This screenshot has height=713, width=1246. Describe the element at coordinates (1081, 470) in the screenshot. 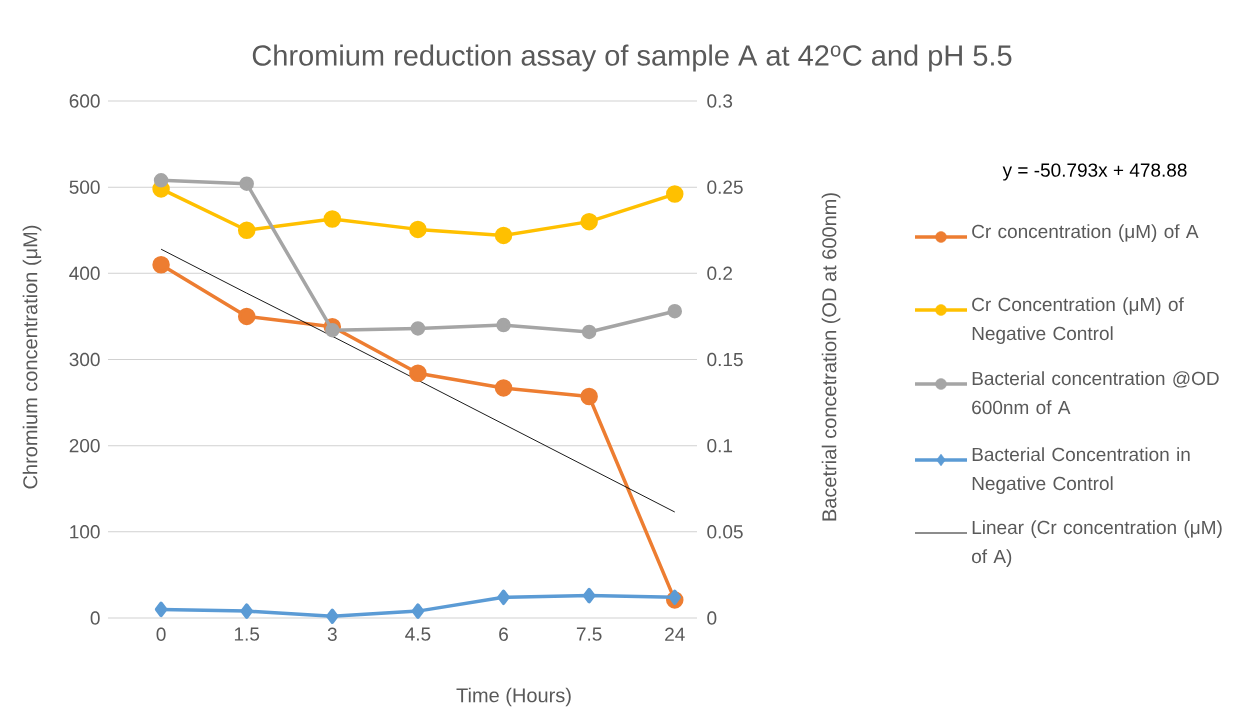

I see `legend-label: Bacterial Concentration in Negative Control` at that location.